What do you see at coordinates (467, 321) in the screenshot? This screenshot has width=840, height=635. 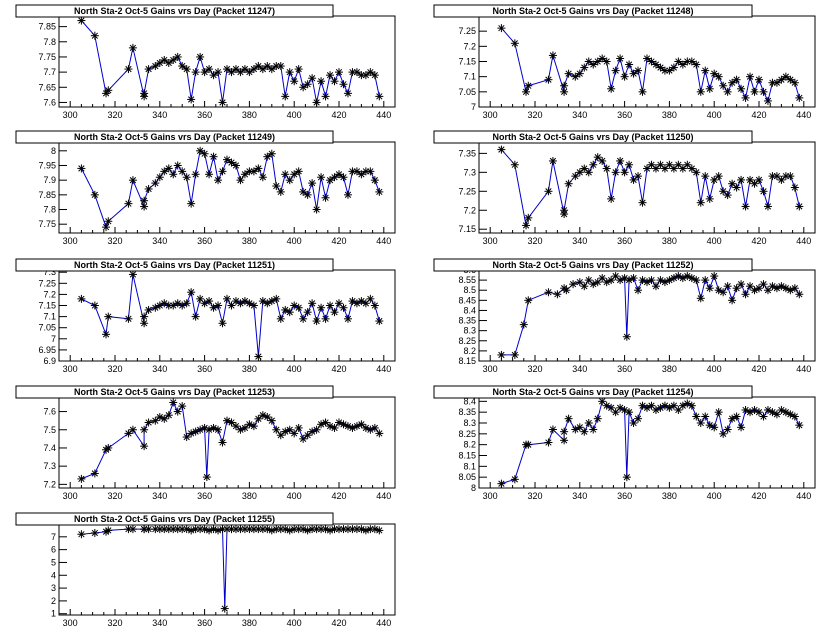 I see `y-tick-label: 8.35` at bounding box center [467, 321].